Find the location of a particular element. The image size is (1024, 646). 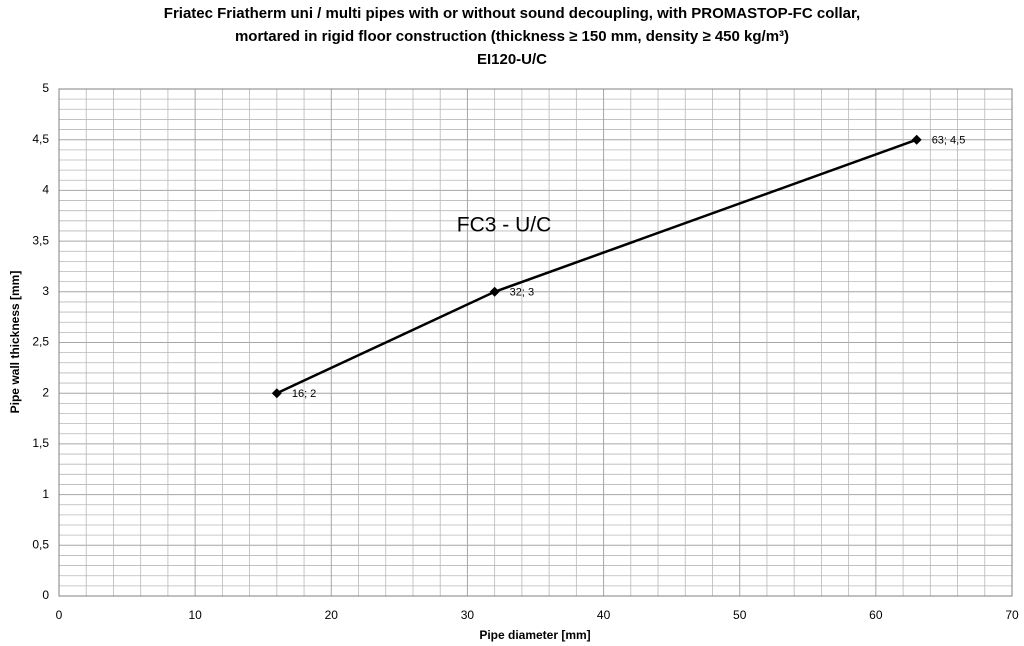

y-tick-label: 1,5 is located at coordinates (40, 443).